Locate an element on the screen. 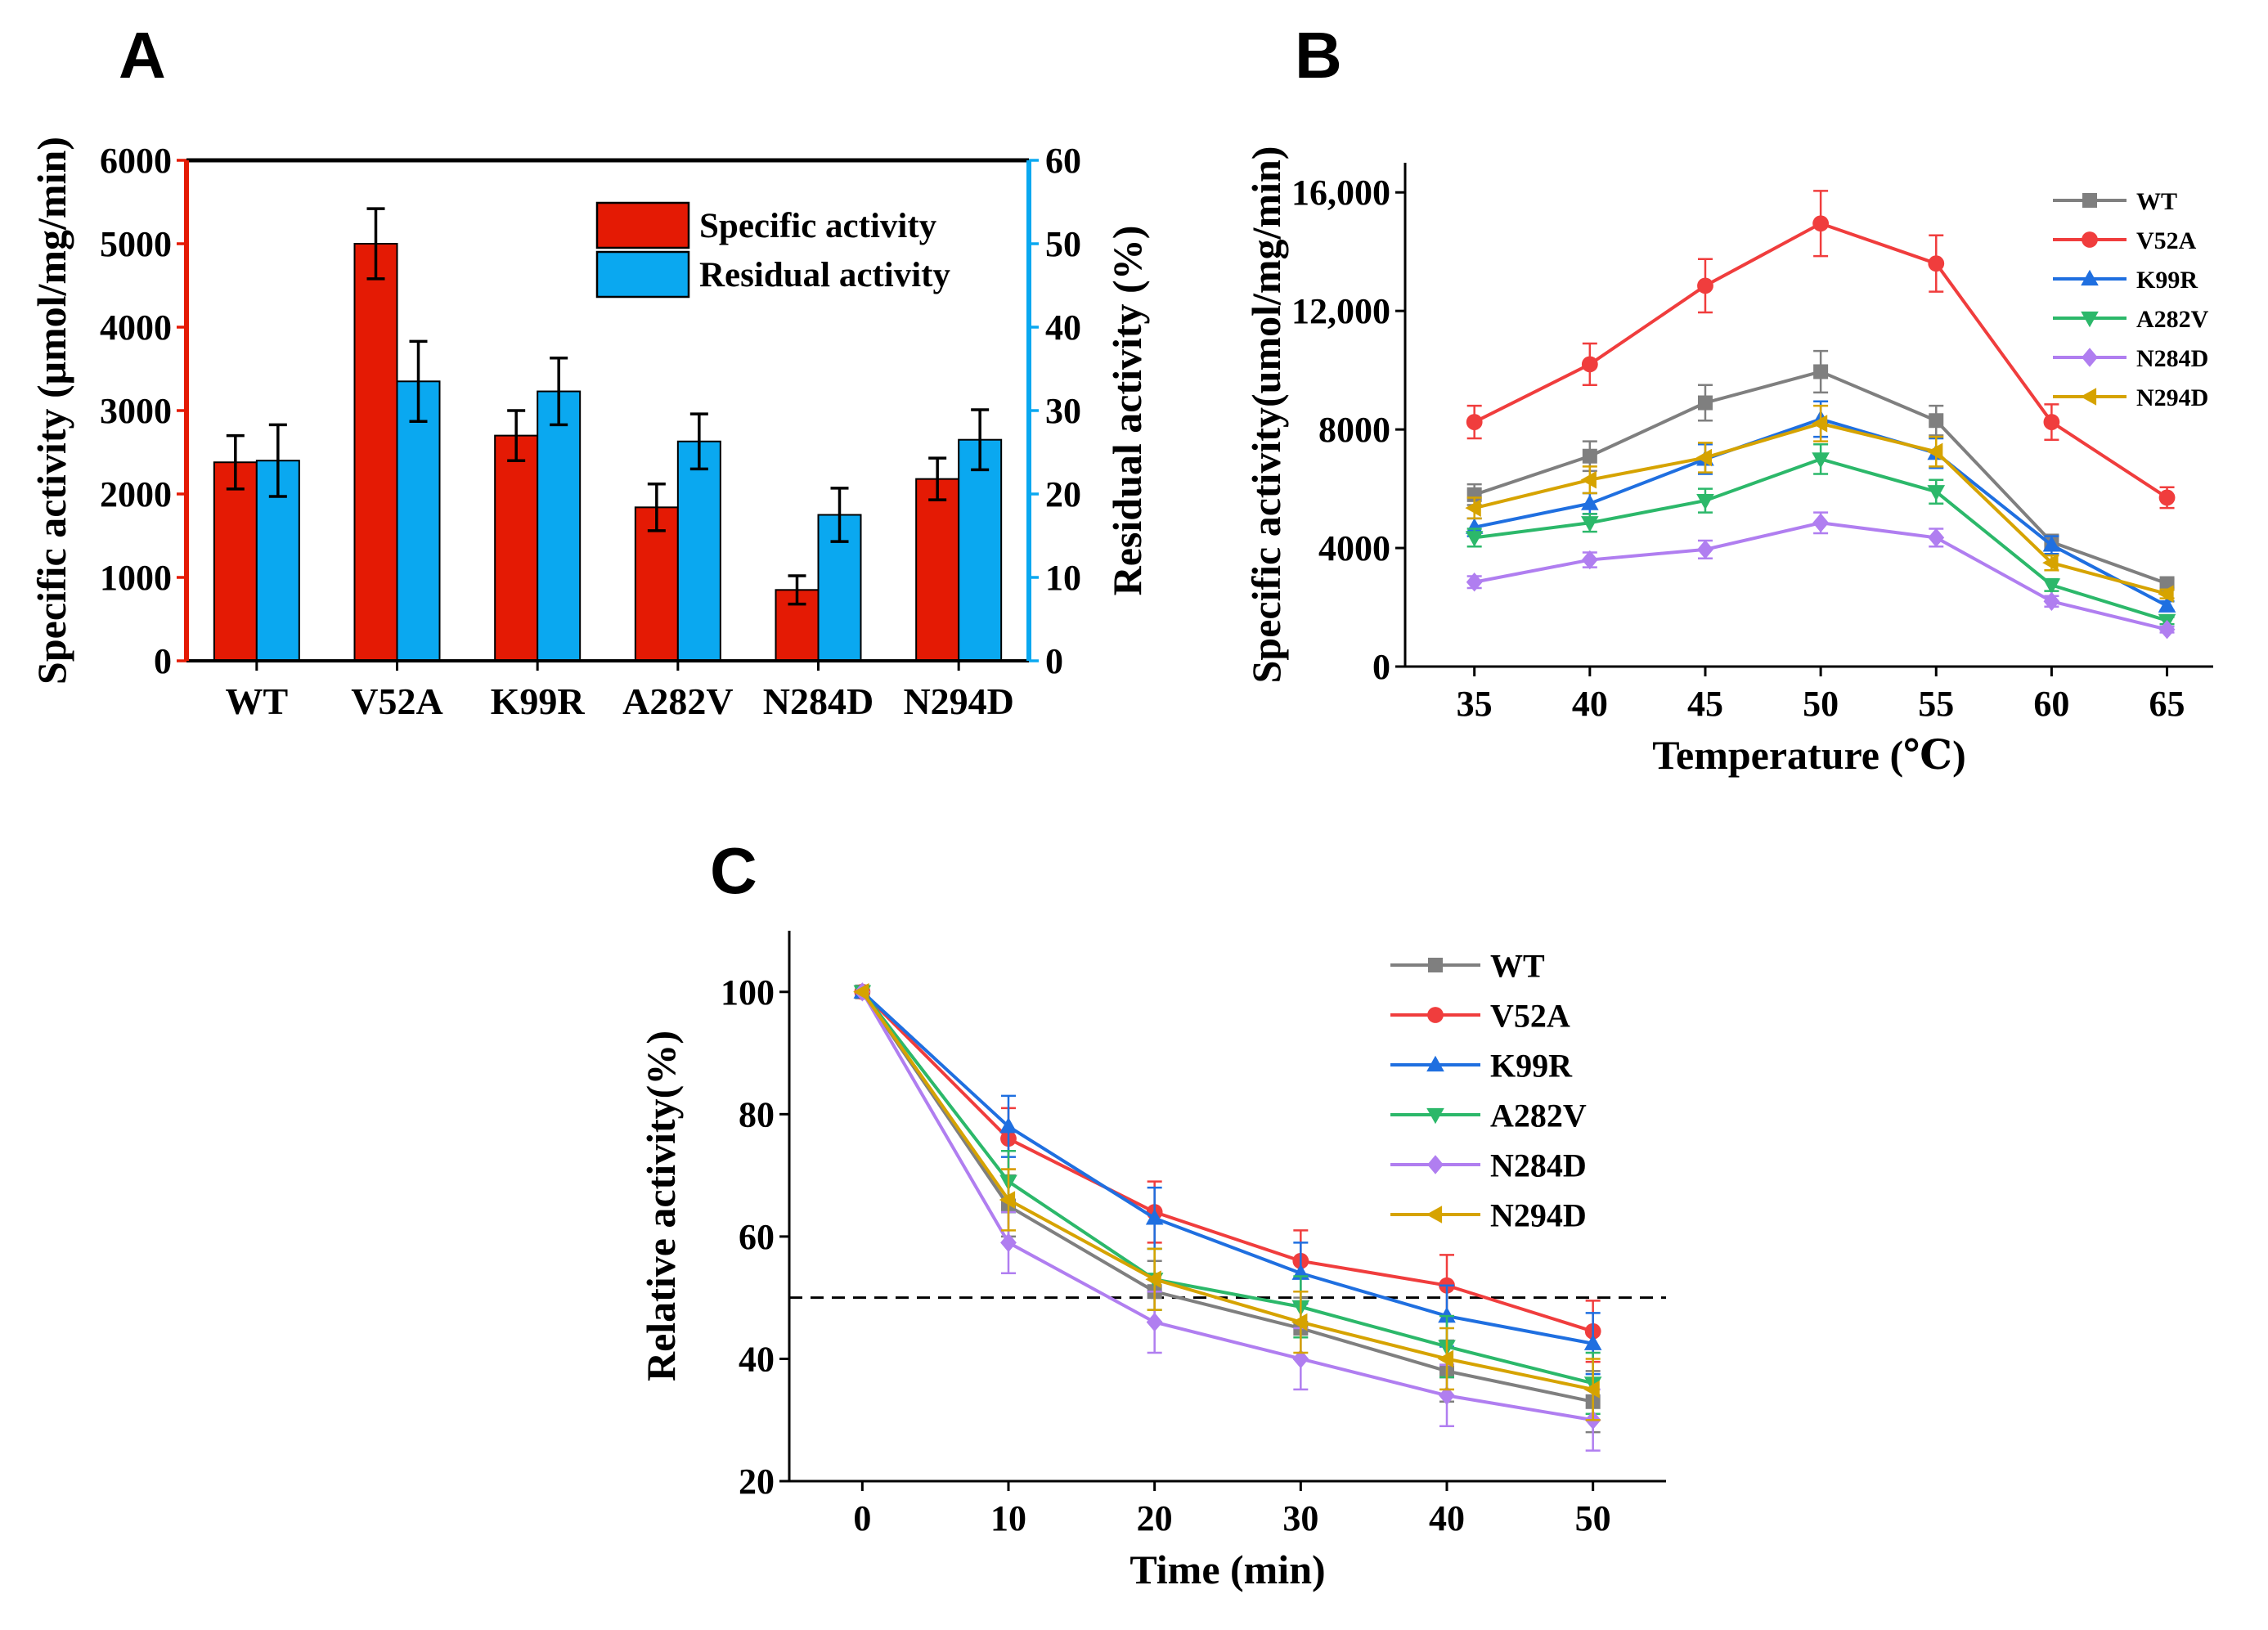  y-axis-title: Specific activity(umol/mg/min) is located at coordinates (1266, 415).